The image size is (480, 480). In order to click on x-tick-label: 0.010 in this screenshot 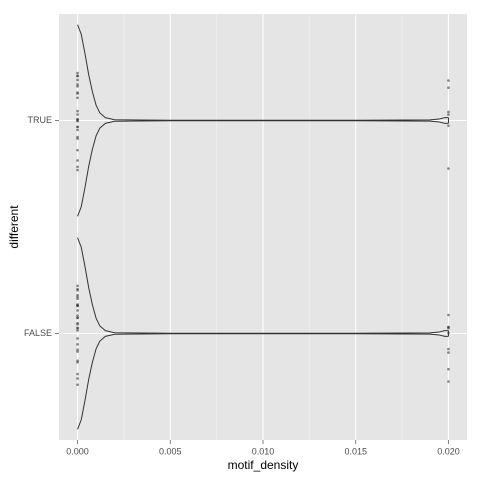, I will do `click(263, 451)`.